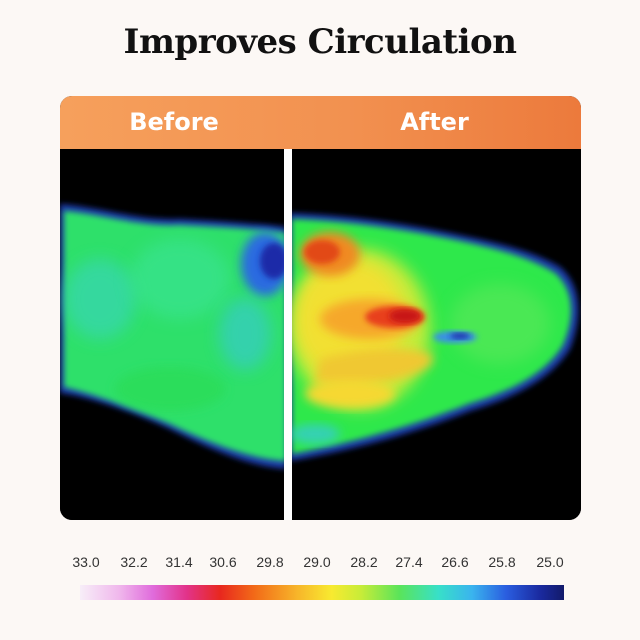 The image size is (640, 640). I want to click on comparison-header: Before After, so click(320, 122).